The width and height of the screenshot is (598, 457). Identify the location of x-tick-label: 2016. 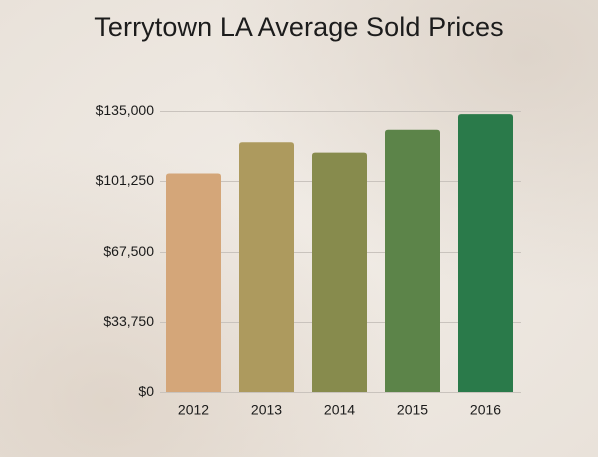
(485, 410).